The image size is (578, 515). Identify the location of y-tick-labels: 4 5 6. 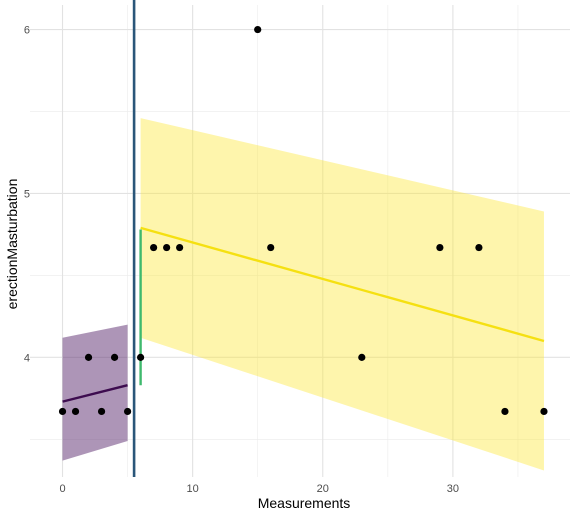
(27, 195).